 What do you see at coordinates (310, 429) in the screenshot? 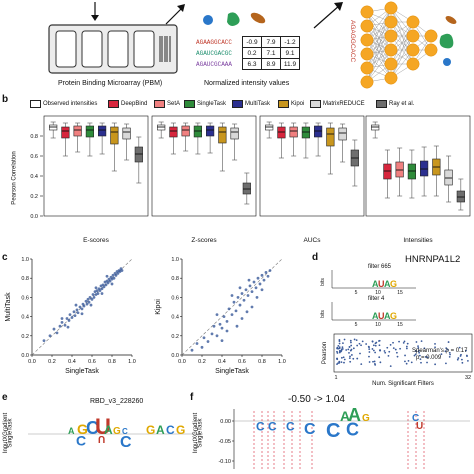
I see `logo-letter-down: C` at bounding box center [310, 429].